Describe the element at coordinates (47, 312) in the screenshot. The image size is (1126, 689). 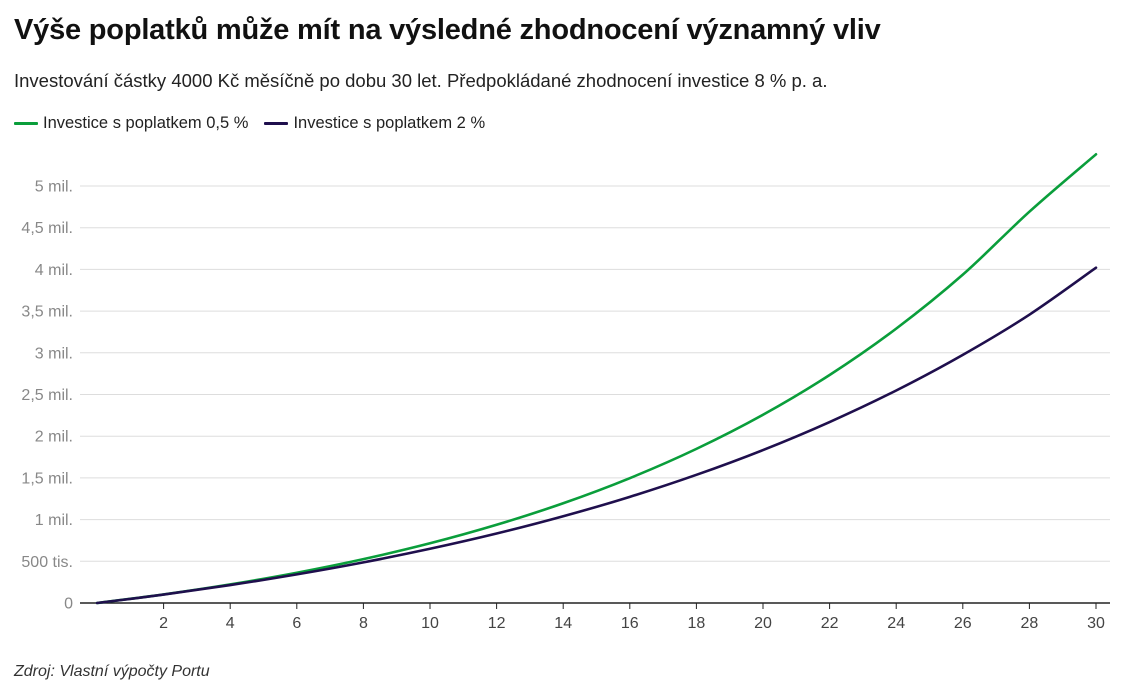
I see `y-tick-label-7: 3,5 mil.` at that location.